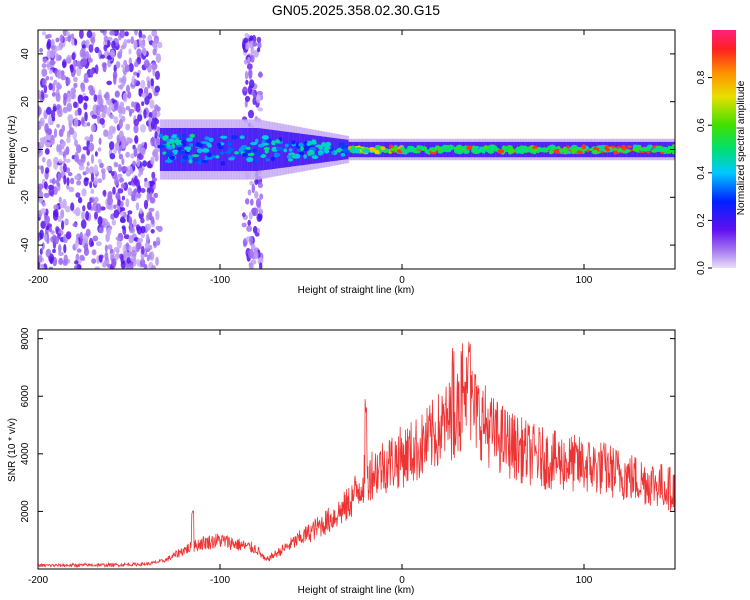  Describe the element at coordinates (25, 197) in the screenshot. I see `spectrogram-y-tick-label: -20` at that location.